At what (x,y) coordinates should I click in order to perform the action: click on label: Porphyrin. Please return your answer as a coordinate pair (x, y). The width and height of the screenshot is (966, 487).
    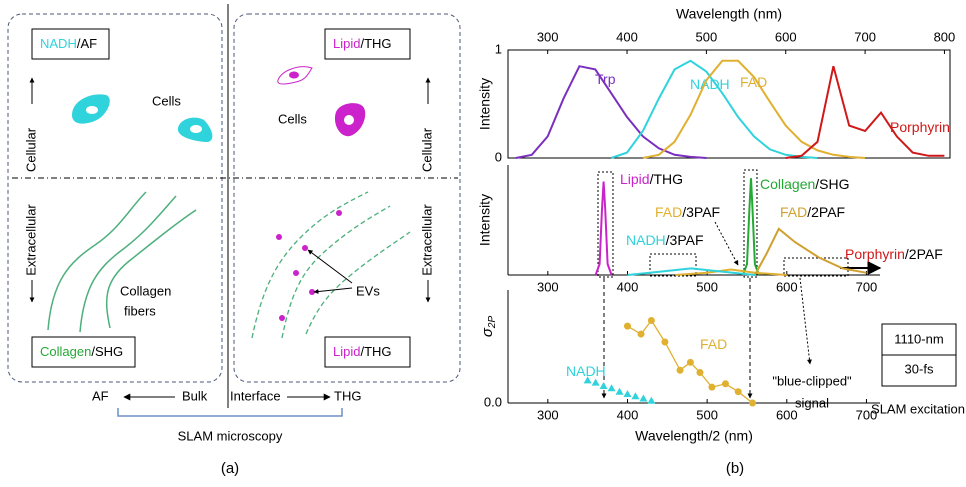
    Looking at the image, I should click on (920, 127).